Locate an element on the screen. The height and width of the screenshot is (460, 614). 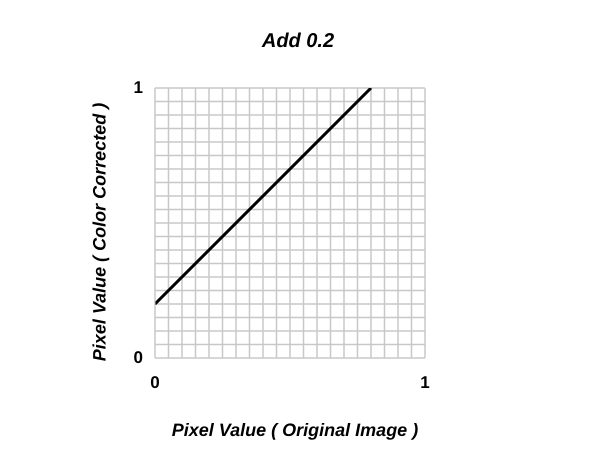
y-axis-title: Pixel Value ( Color Corrected ) is located at coordinates (100, 232).